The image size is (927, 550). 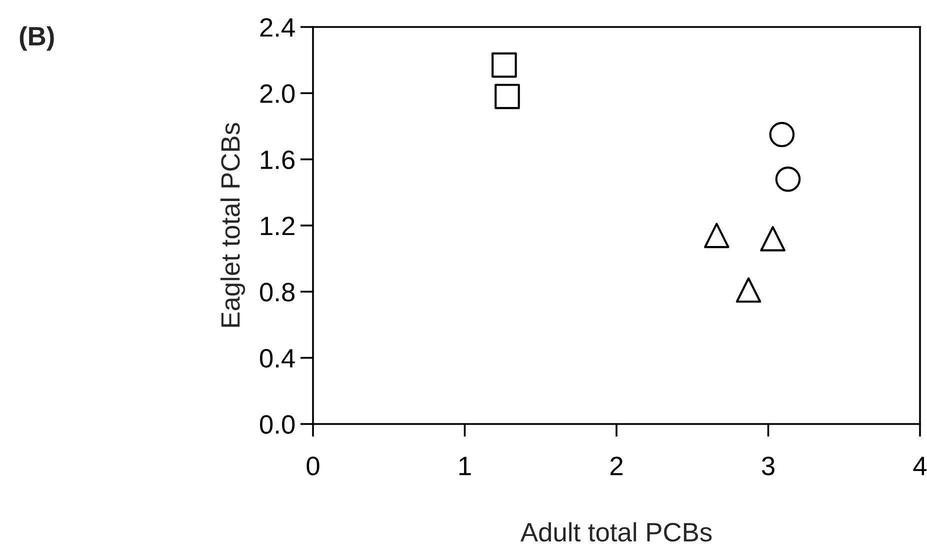 I want to click on y-tick-label: 0.8, so click(x=277, y=292).